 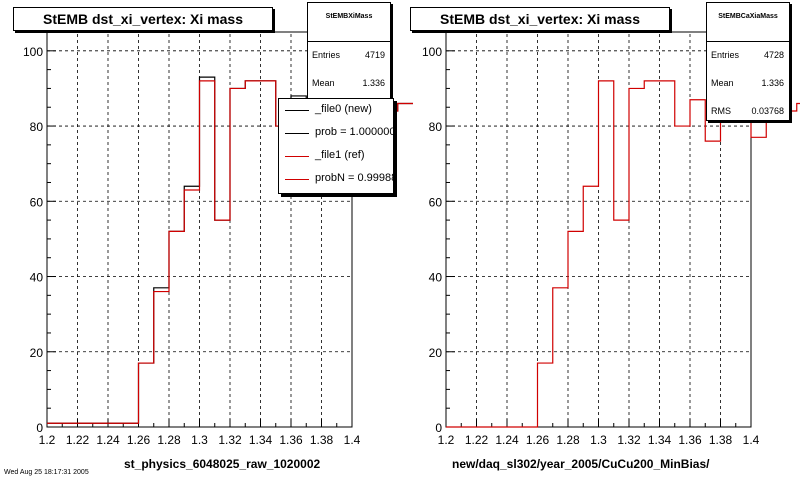 What do you see at coordinates (773, 55) in the screenshot?
I see `right-stats-entries-value: 4728` at bounding box center [773, 55].